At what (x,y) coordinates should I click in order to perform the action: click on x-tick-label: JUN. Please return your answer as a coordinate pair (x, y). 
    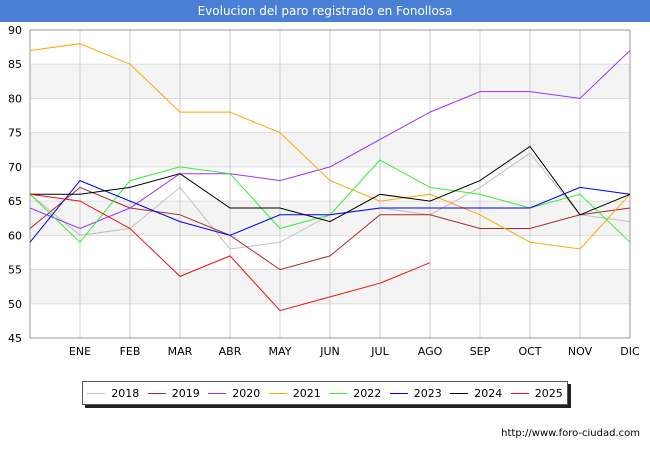
    Looking at the image, I should click on (329, 351).